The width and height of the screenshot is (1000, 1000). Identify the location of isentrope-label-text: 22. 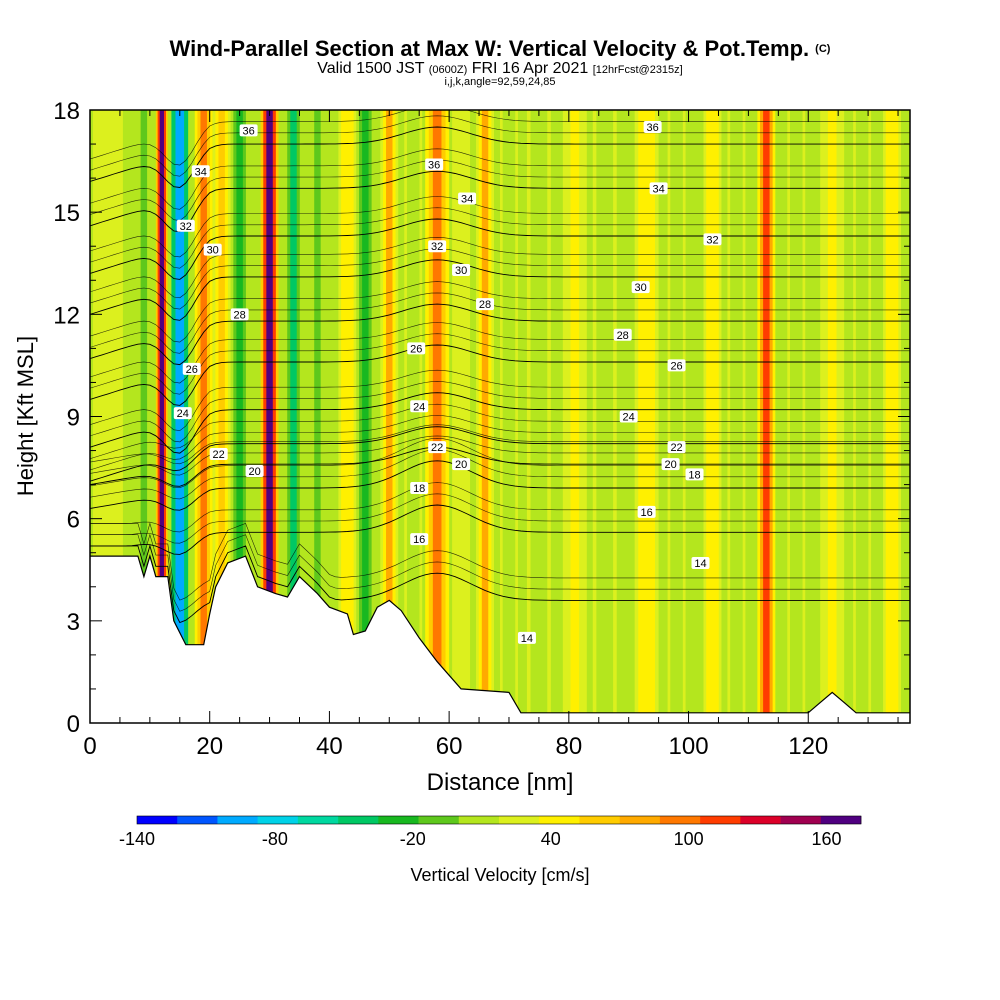
(219, 455).